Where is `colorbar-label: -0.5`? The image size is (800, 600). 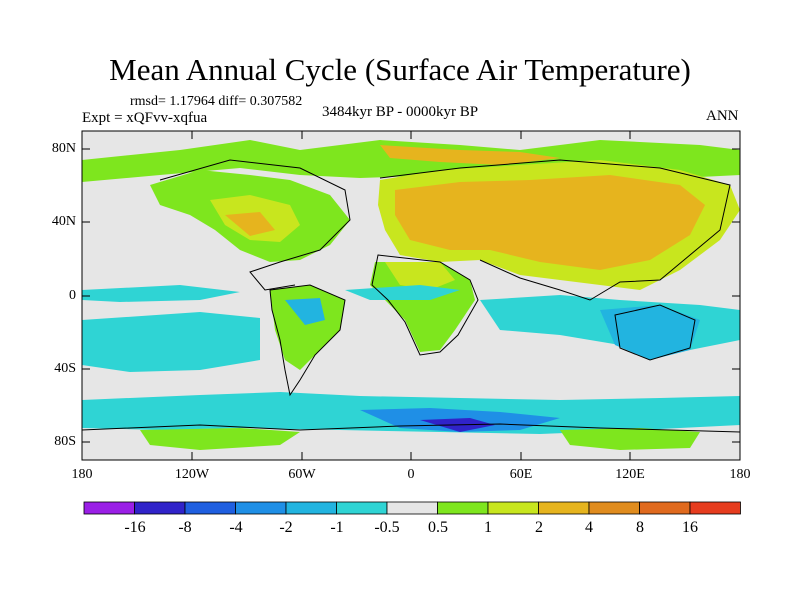
colorbar-label: -0.5 is located at coordinates (387, 527).